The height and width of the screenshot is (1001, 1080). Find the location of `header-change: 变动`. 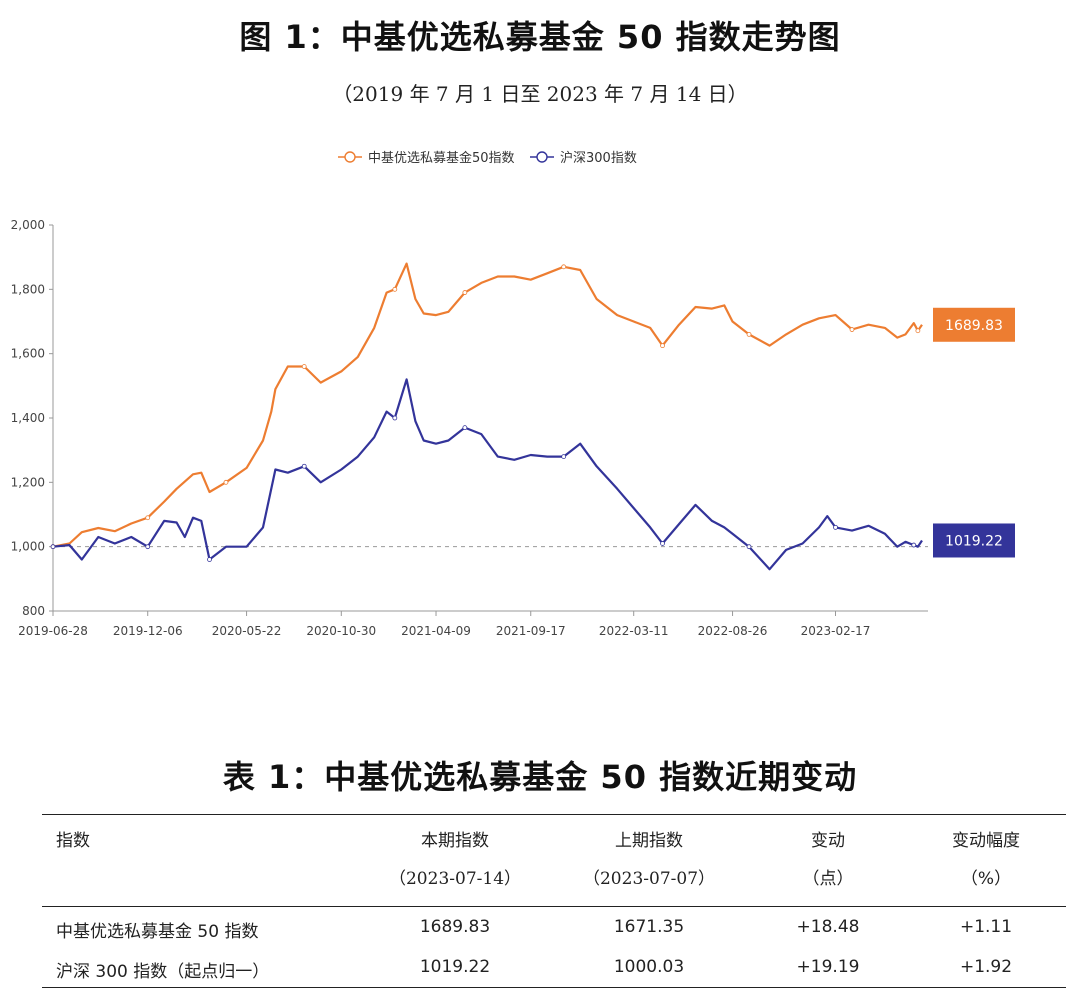

header-change: 变动 is located at coordinates (828, 841).